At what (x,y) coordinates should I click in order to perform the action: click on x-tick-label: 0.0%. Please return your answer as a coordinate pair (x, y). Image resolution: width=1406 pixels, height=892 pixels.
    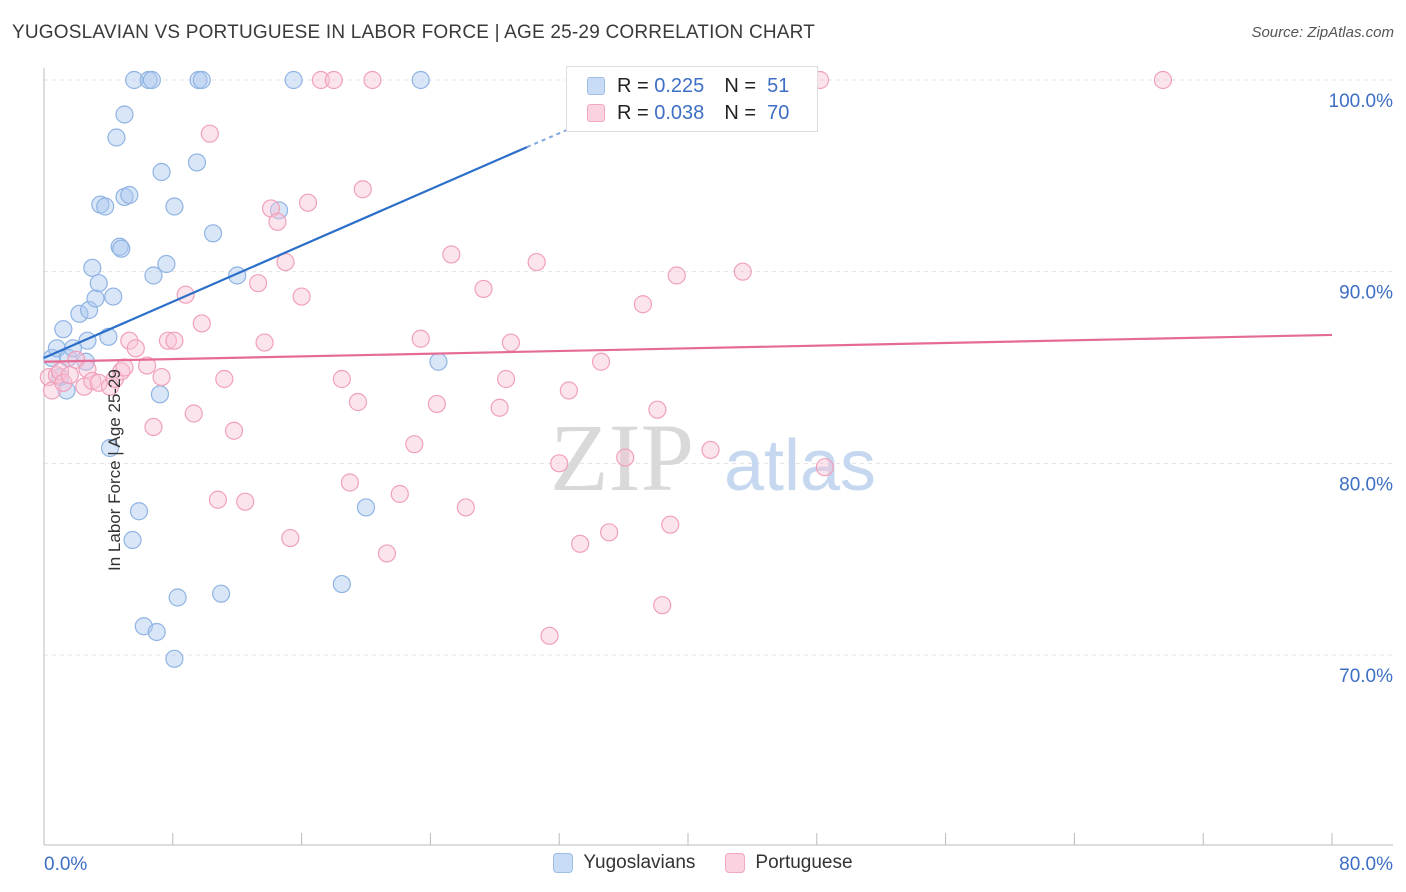
    Looking at the image, I should click on (65, 864).